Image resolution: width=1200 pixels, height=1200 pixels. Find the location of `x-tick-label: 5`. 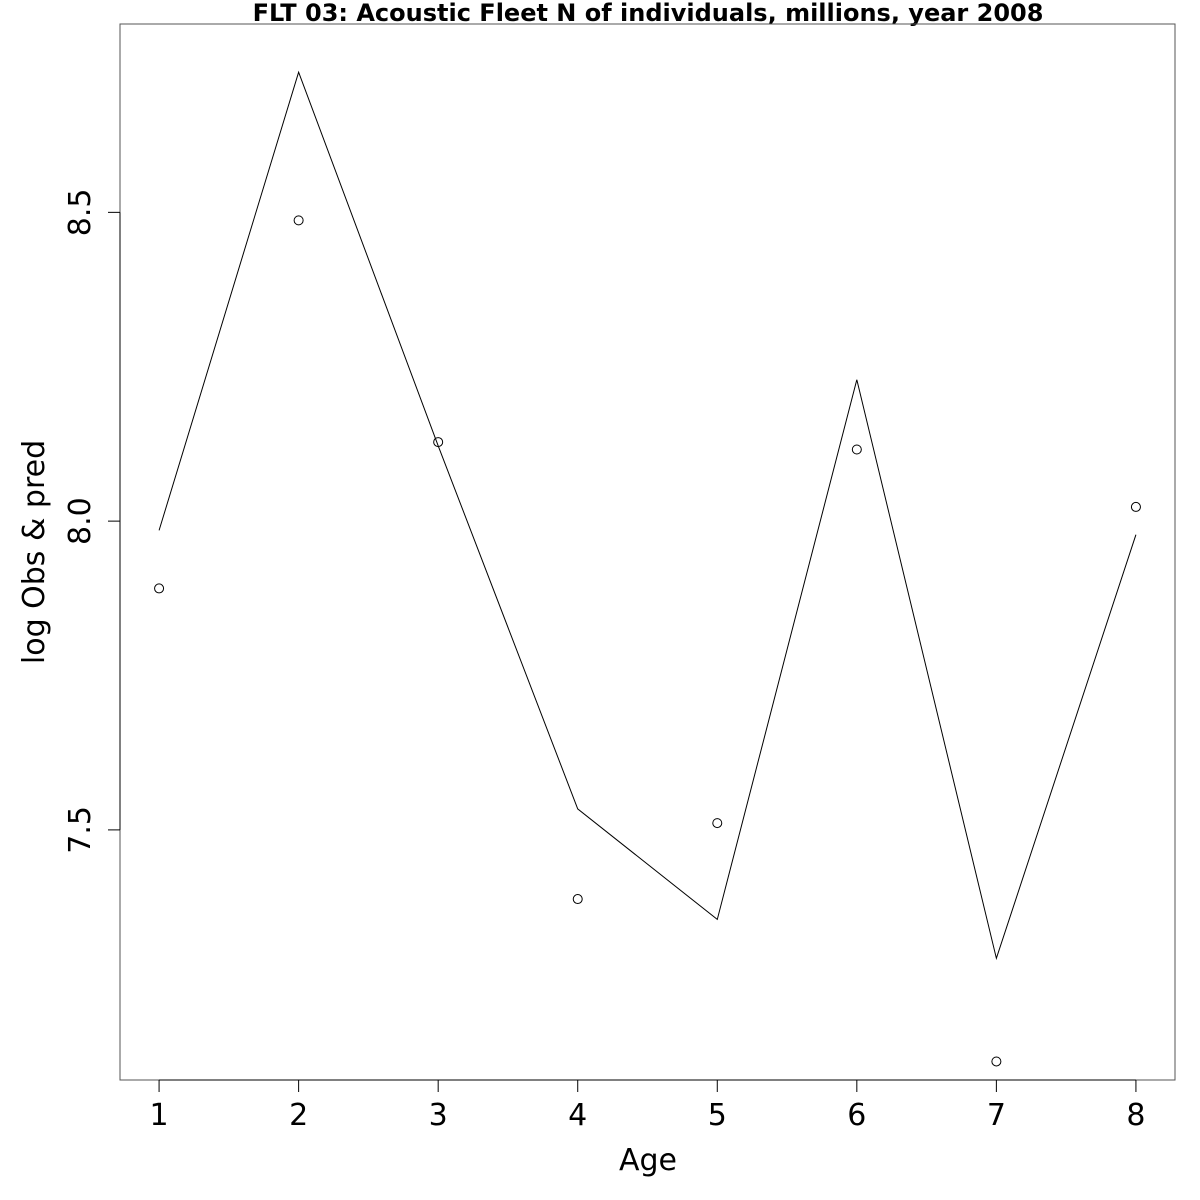

x-tick-label: 5 is located at coordinates (717, 1115).